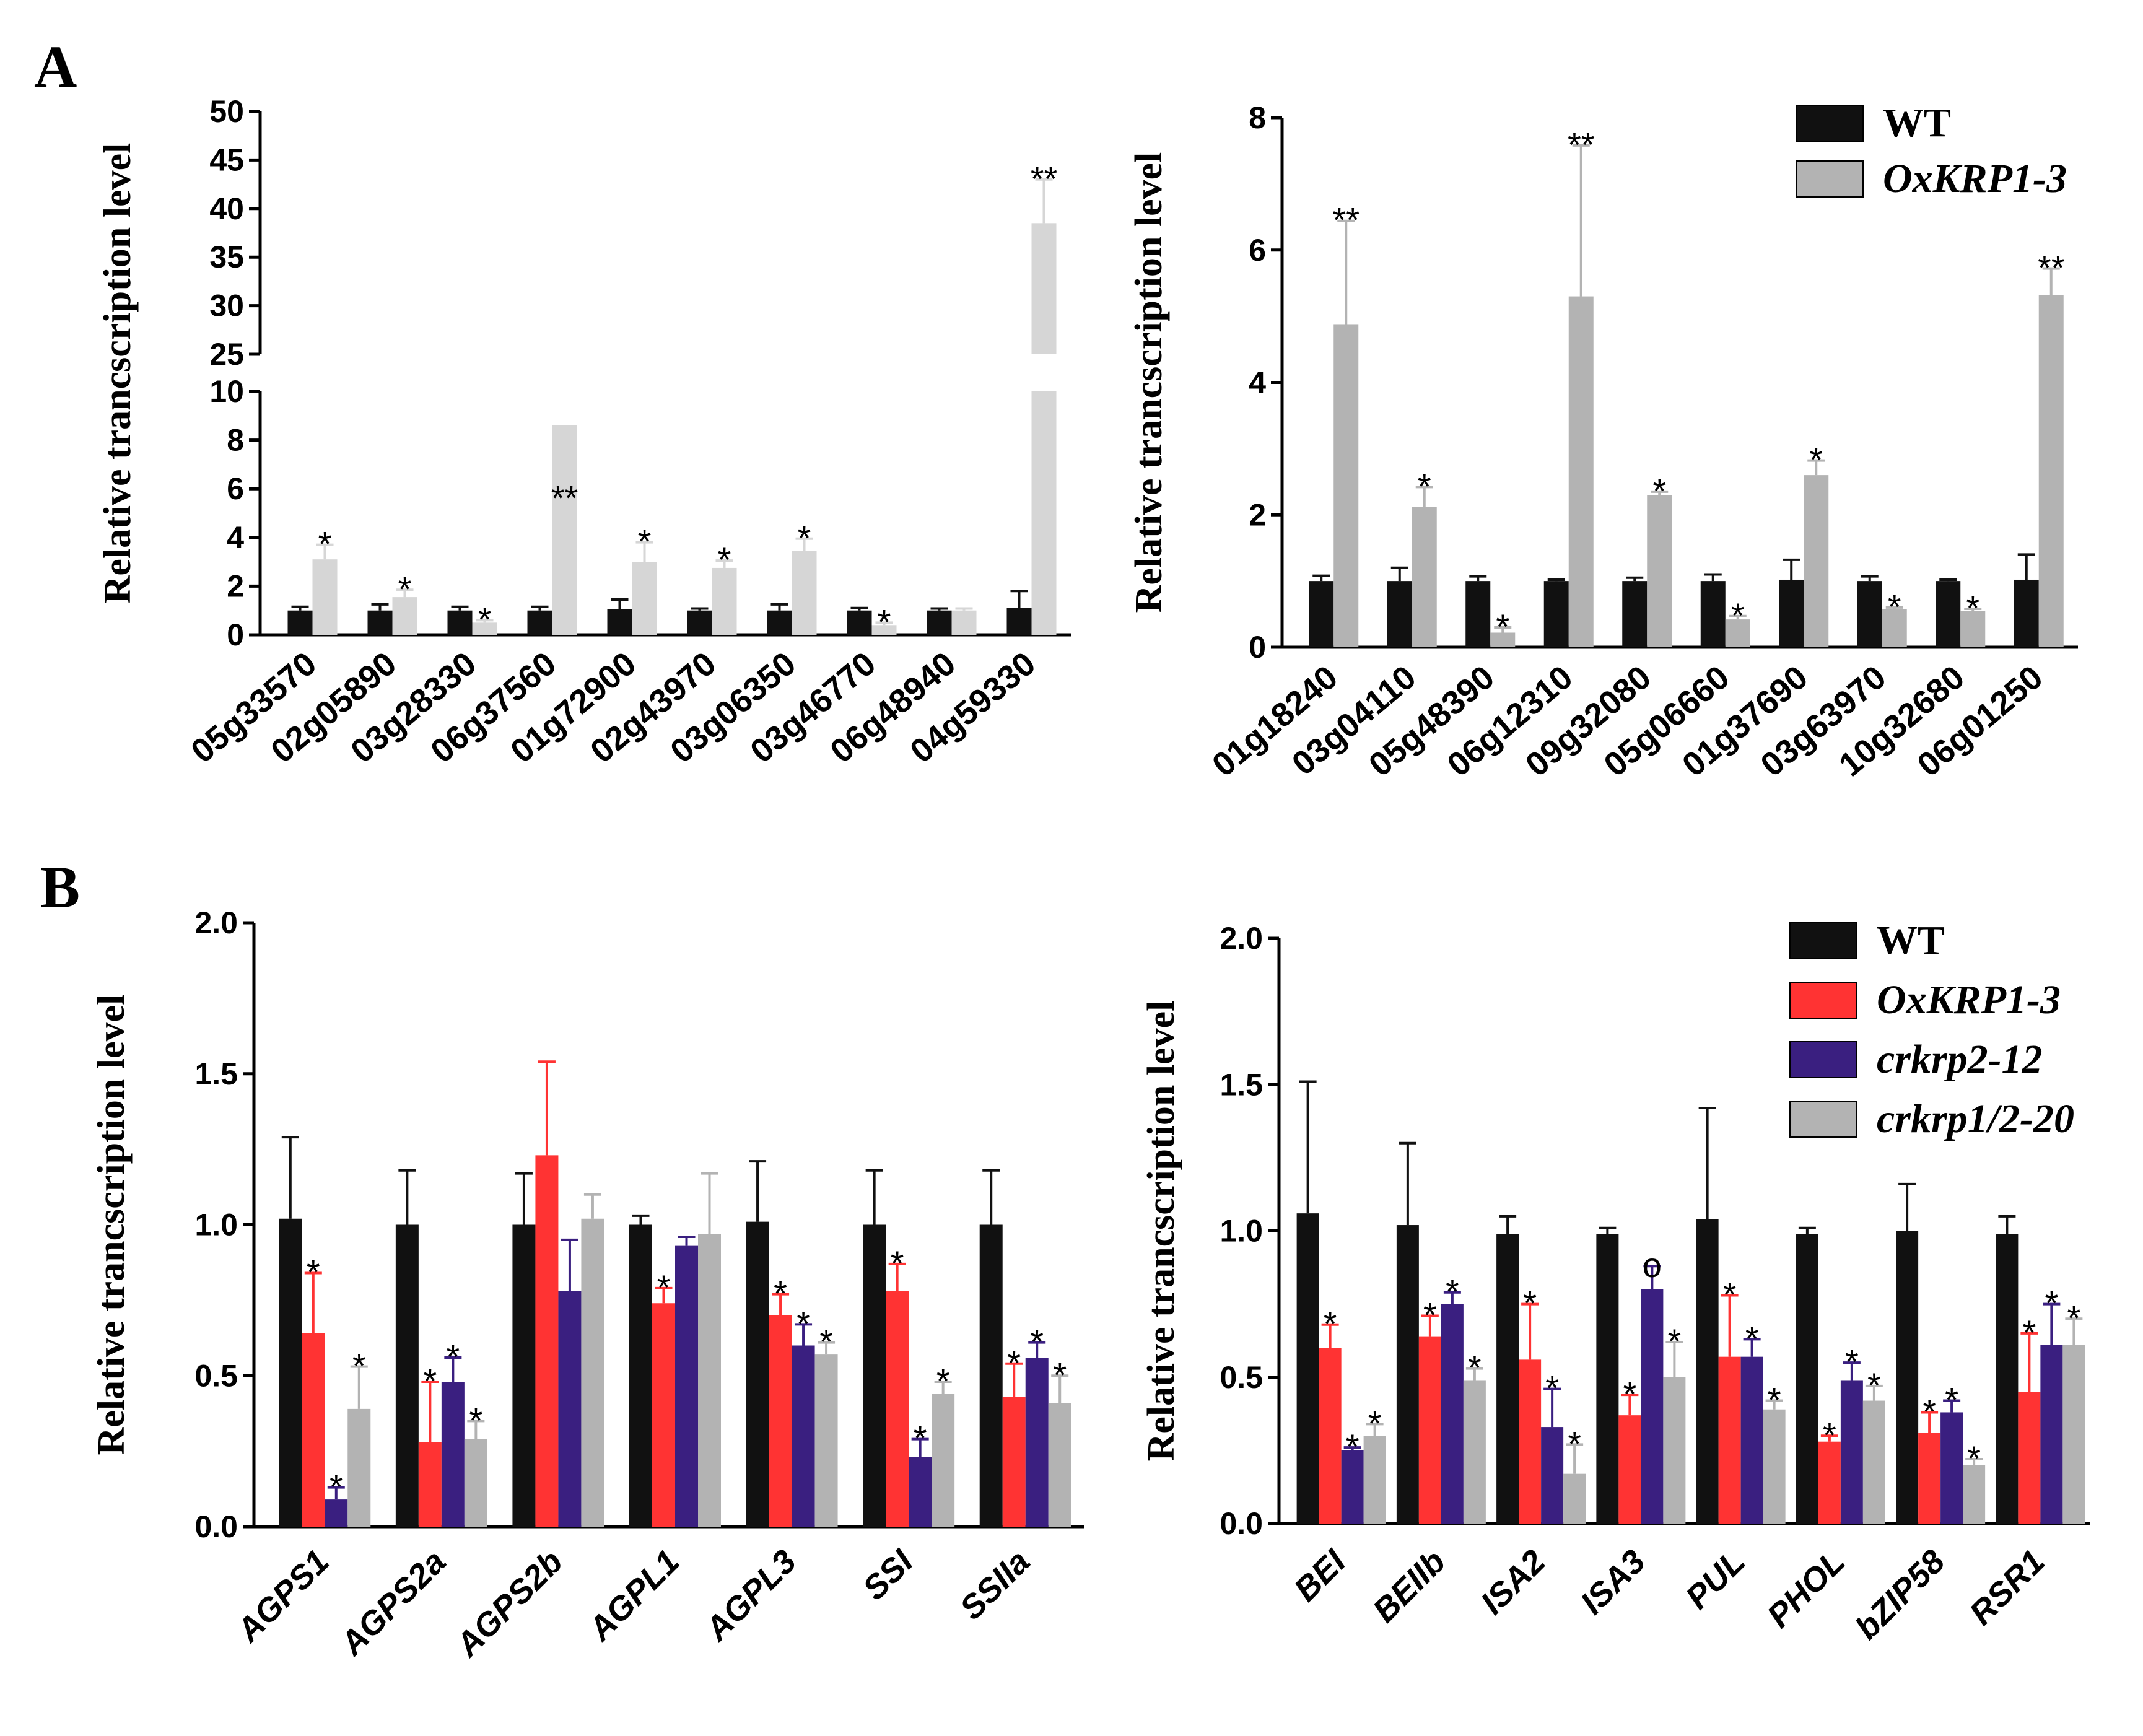 This screenshot has width=2143, height=1736. What do you see at coordinates (874, 1375) in the screenshot?
I see `b-left-bar-wt-ssi` at bounding box center [874, 1375].